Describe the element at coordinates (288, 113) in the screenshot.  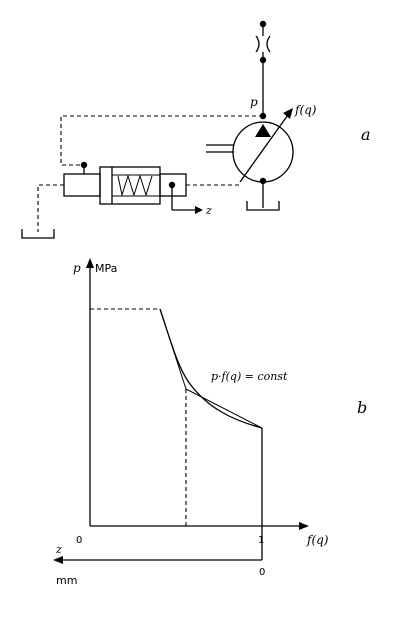
I see `pump-arrow-head` at that location.